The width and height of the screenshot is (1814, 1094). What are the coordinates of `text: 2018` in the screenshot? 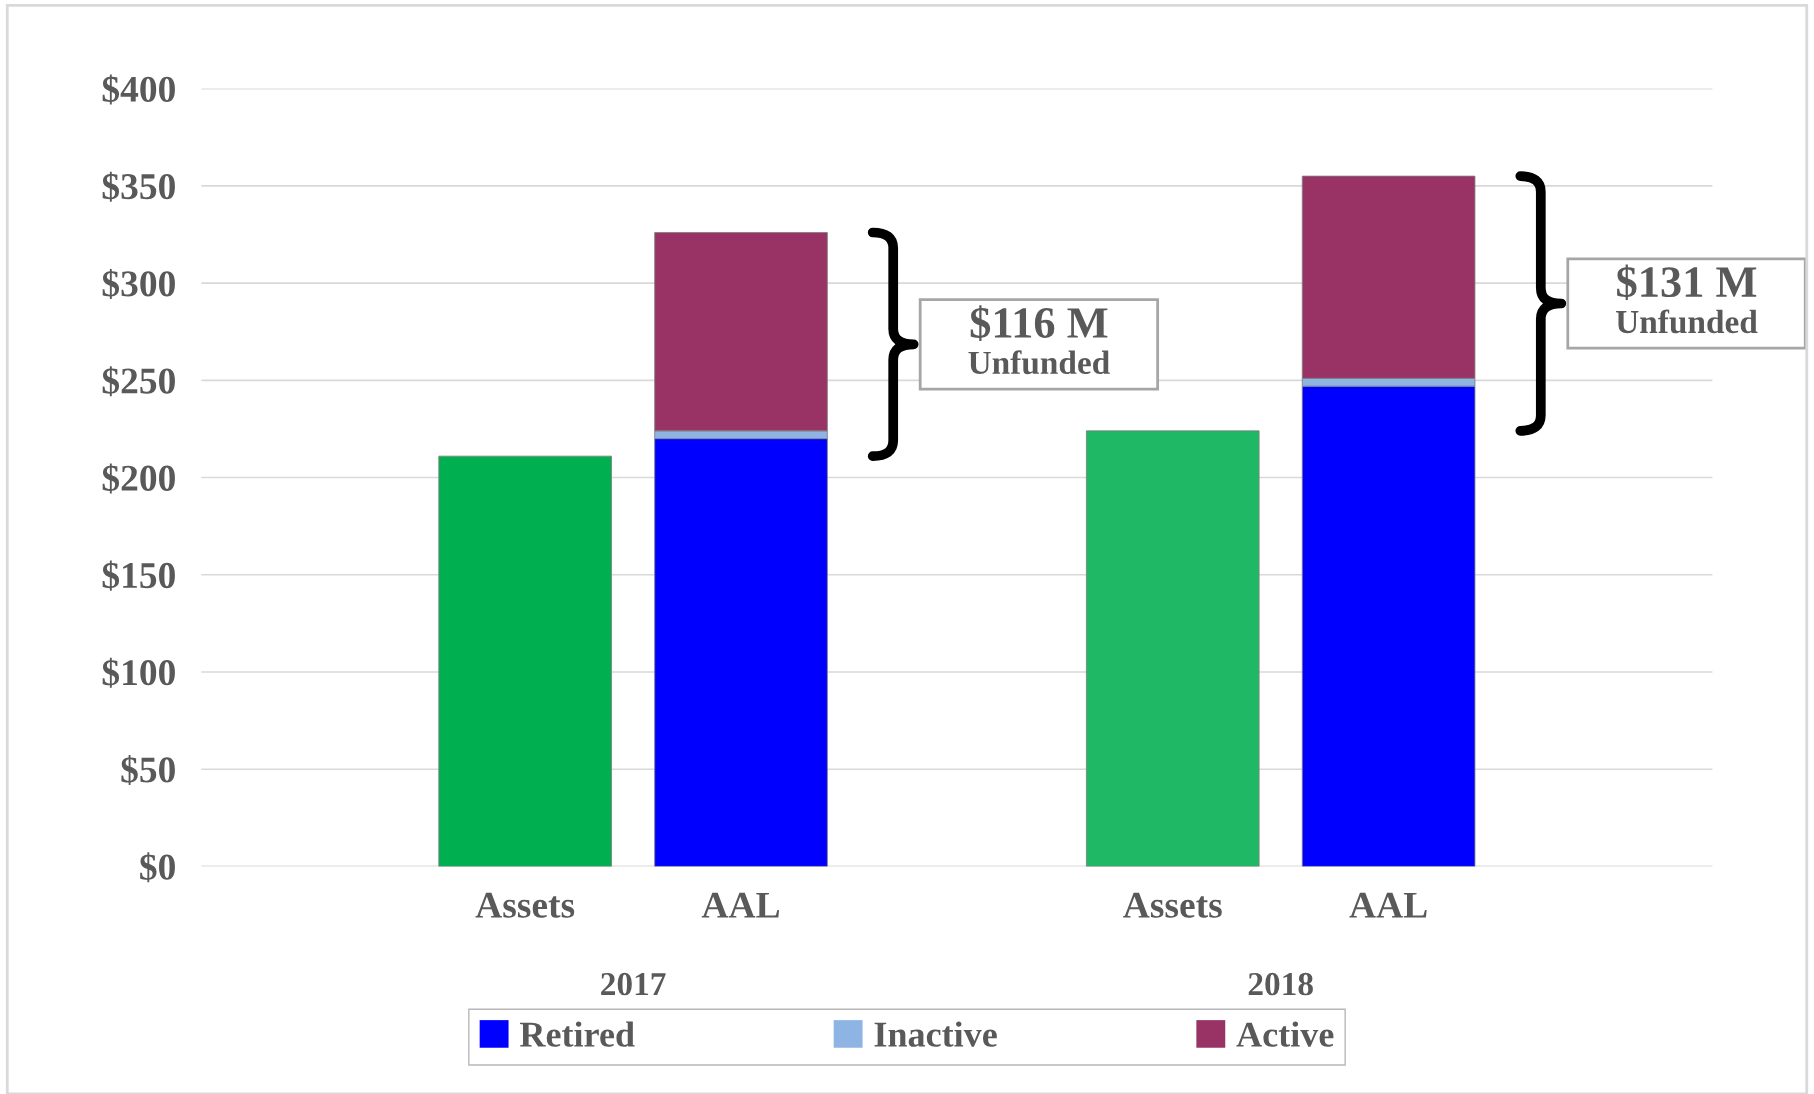 It's located at (1280, 984).